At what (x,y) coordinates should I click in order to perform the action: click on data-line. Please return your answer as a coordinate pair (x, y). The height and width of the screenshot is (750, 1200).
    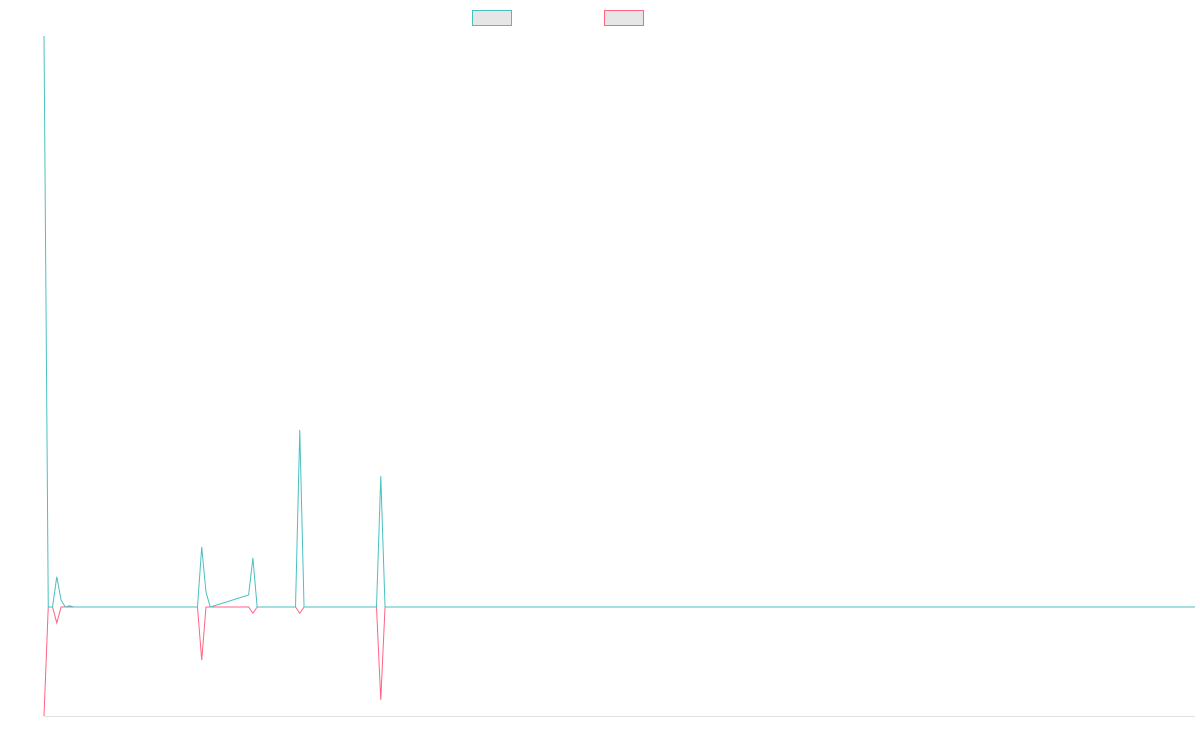
    Looking at the image, I should click on (619, 661).